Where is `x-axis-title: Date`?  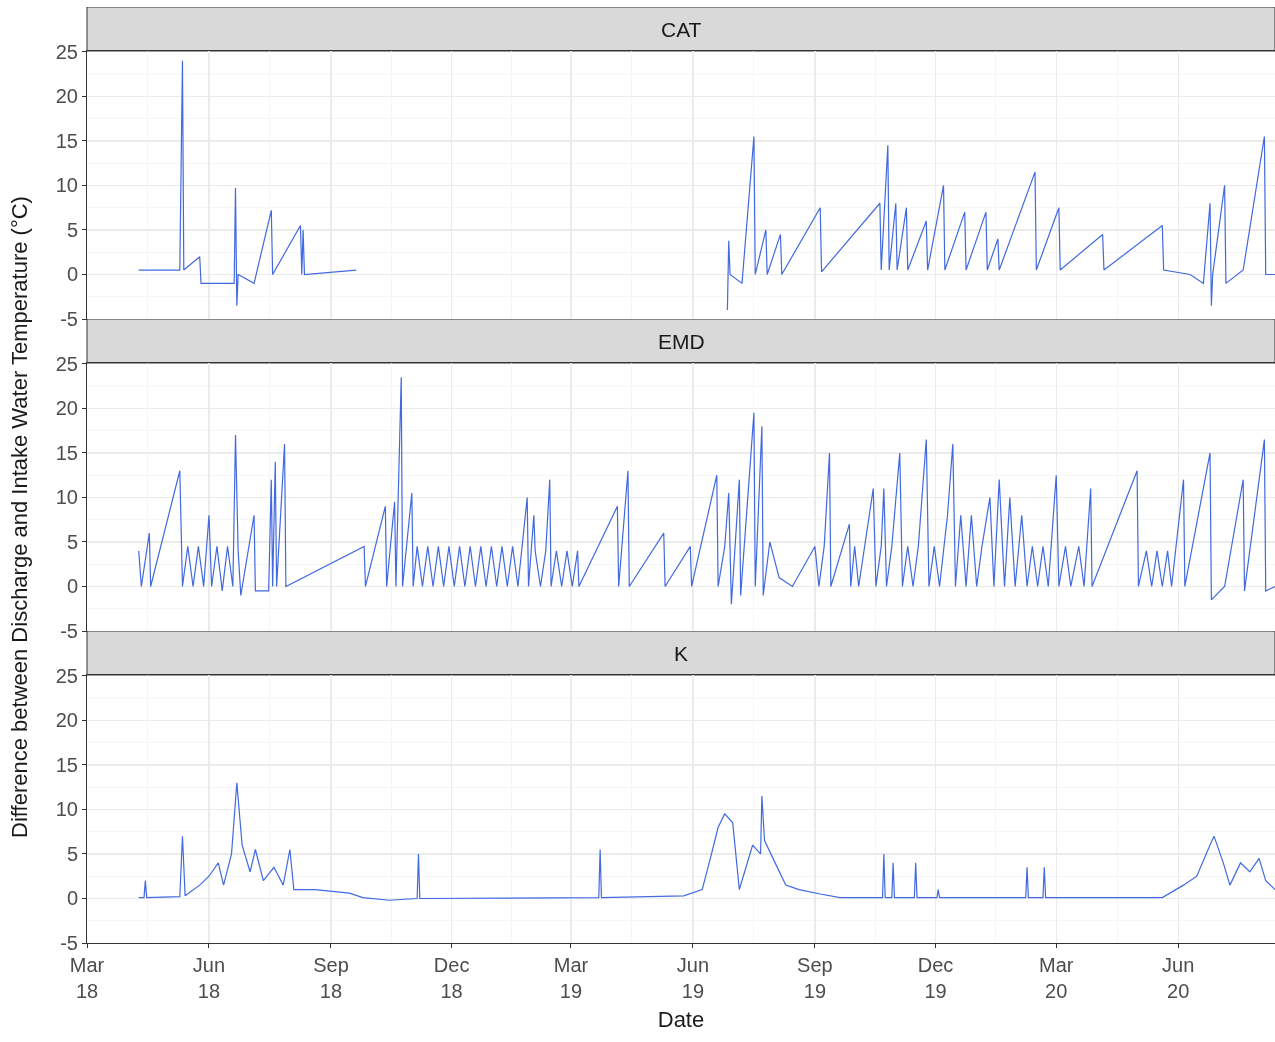 x-axis-title: Date is located at coordinates (681, 1019).